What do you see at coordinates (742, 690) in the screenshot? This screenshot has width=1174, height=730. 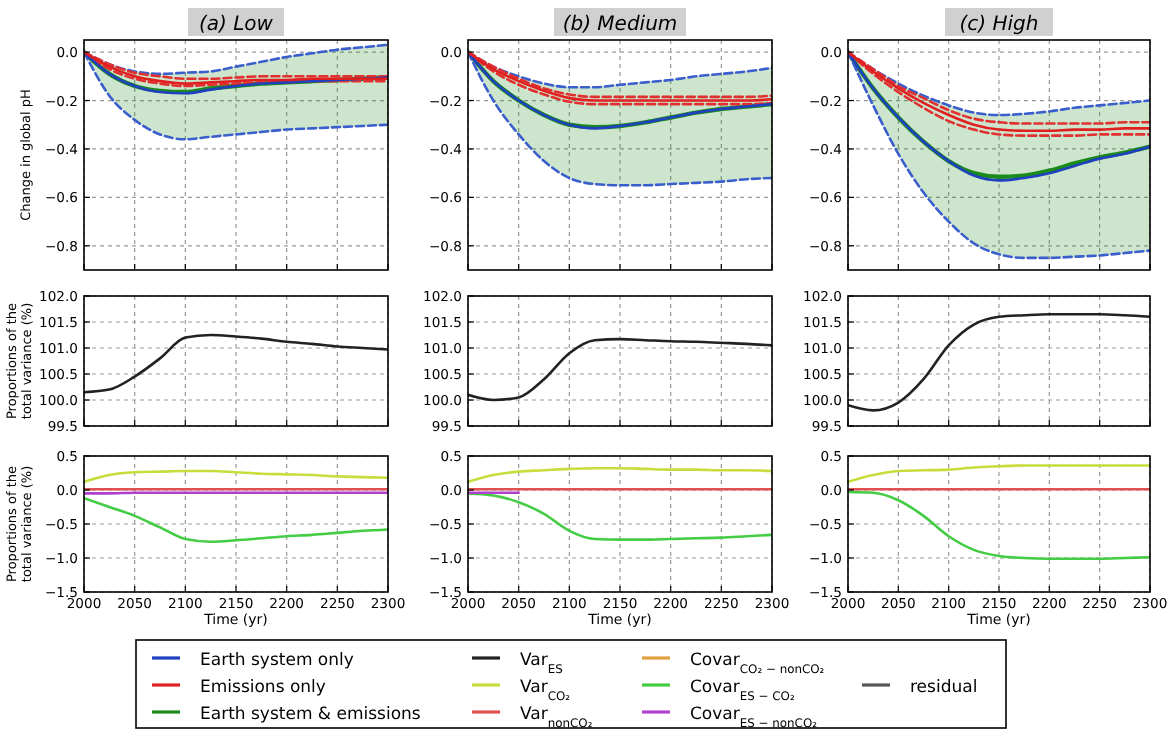 I see `legend-label: Covar$_{ES − CO₂}$` at bounding box center [742, 690].